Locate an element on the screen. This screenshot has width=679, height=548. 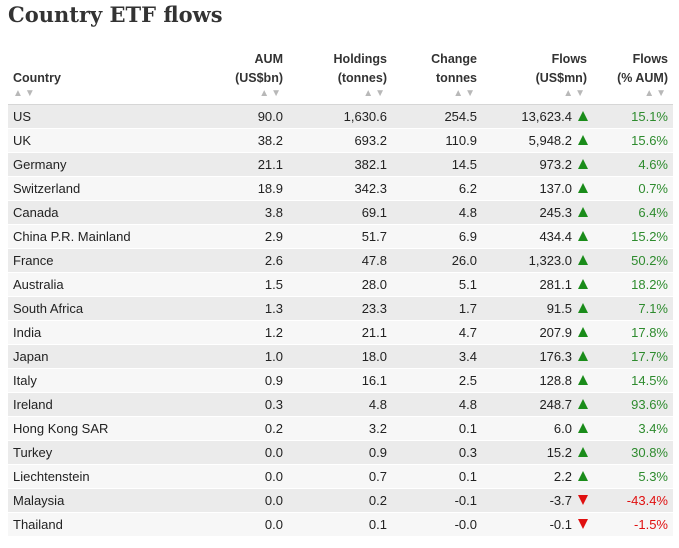
cell-aum: 90.0 is located at coordinates (236, 116).